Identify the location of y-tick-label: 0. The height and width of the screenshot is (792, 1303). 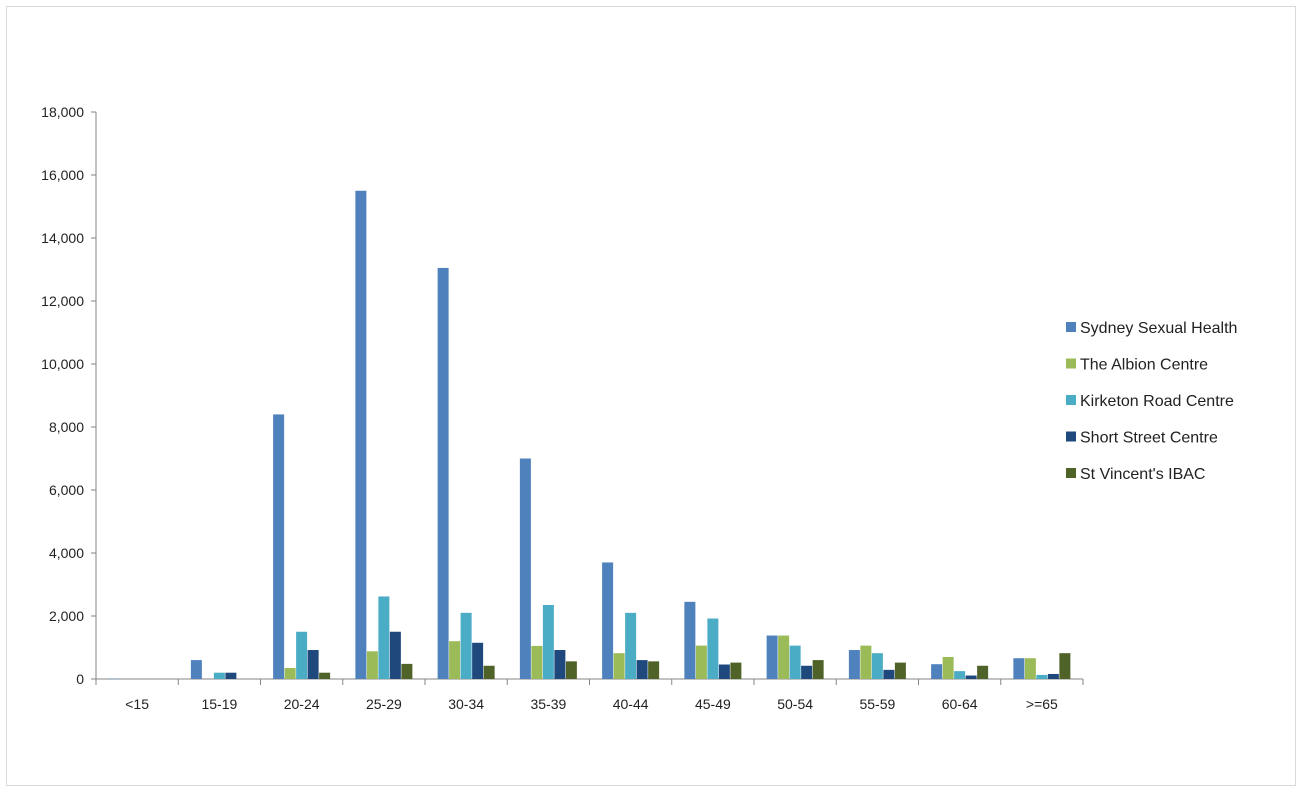
(80, 679).